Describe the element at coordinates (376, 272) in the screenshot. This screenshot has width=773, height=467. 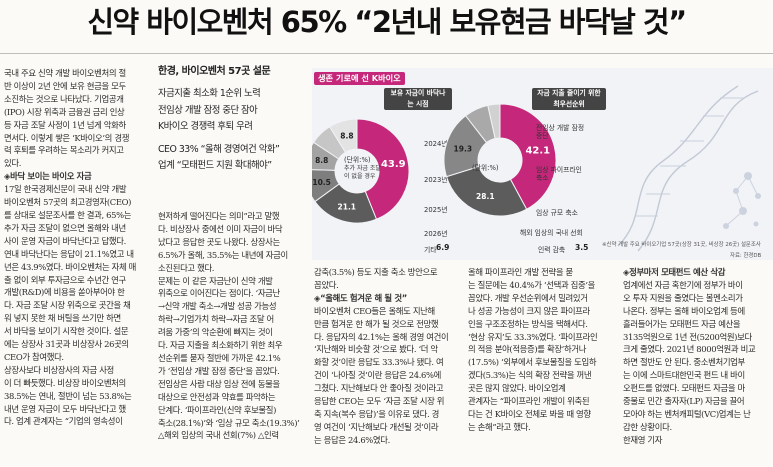
I see `article-line: 감축(3.5%) 등도 지출 축소 방안으로` at that location.